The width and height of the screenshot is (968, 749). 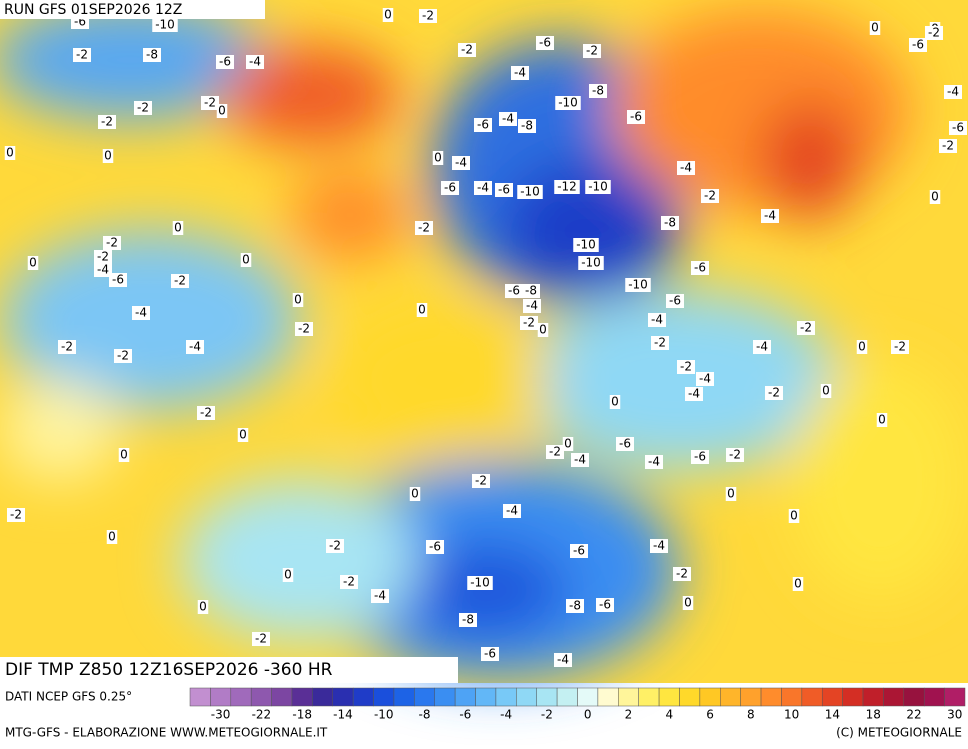 I want to click on color-bar-tick-label: -2, so click(x=547, y=715).